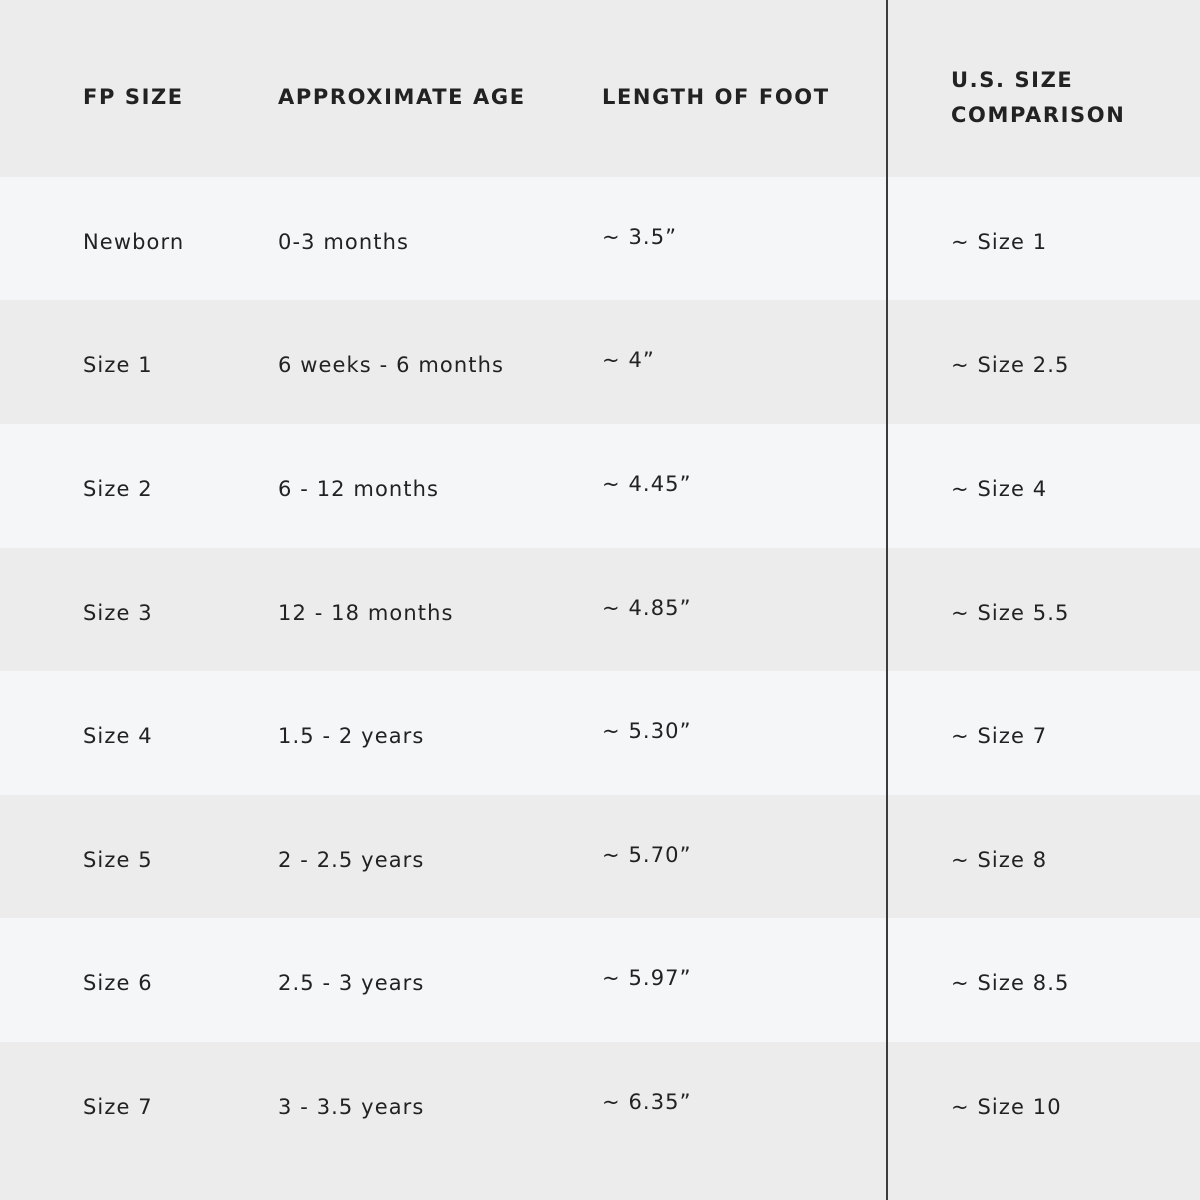 The width and height of the screenshot is (1200, 1200). I want to click on us-size-cell: ~ Size 1, so click(999, 242).